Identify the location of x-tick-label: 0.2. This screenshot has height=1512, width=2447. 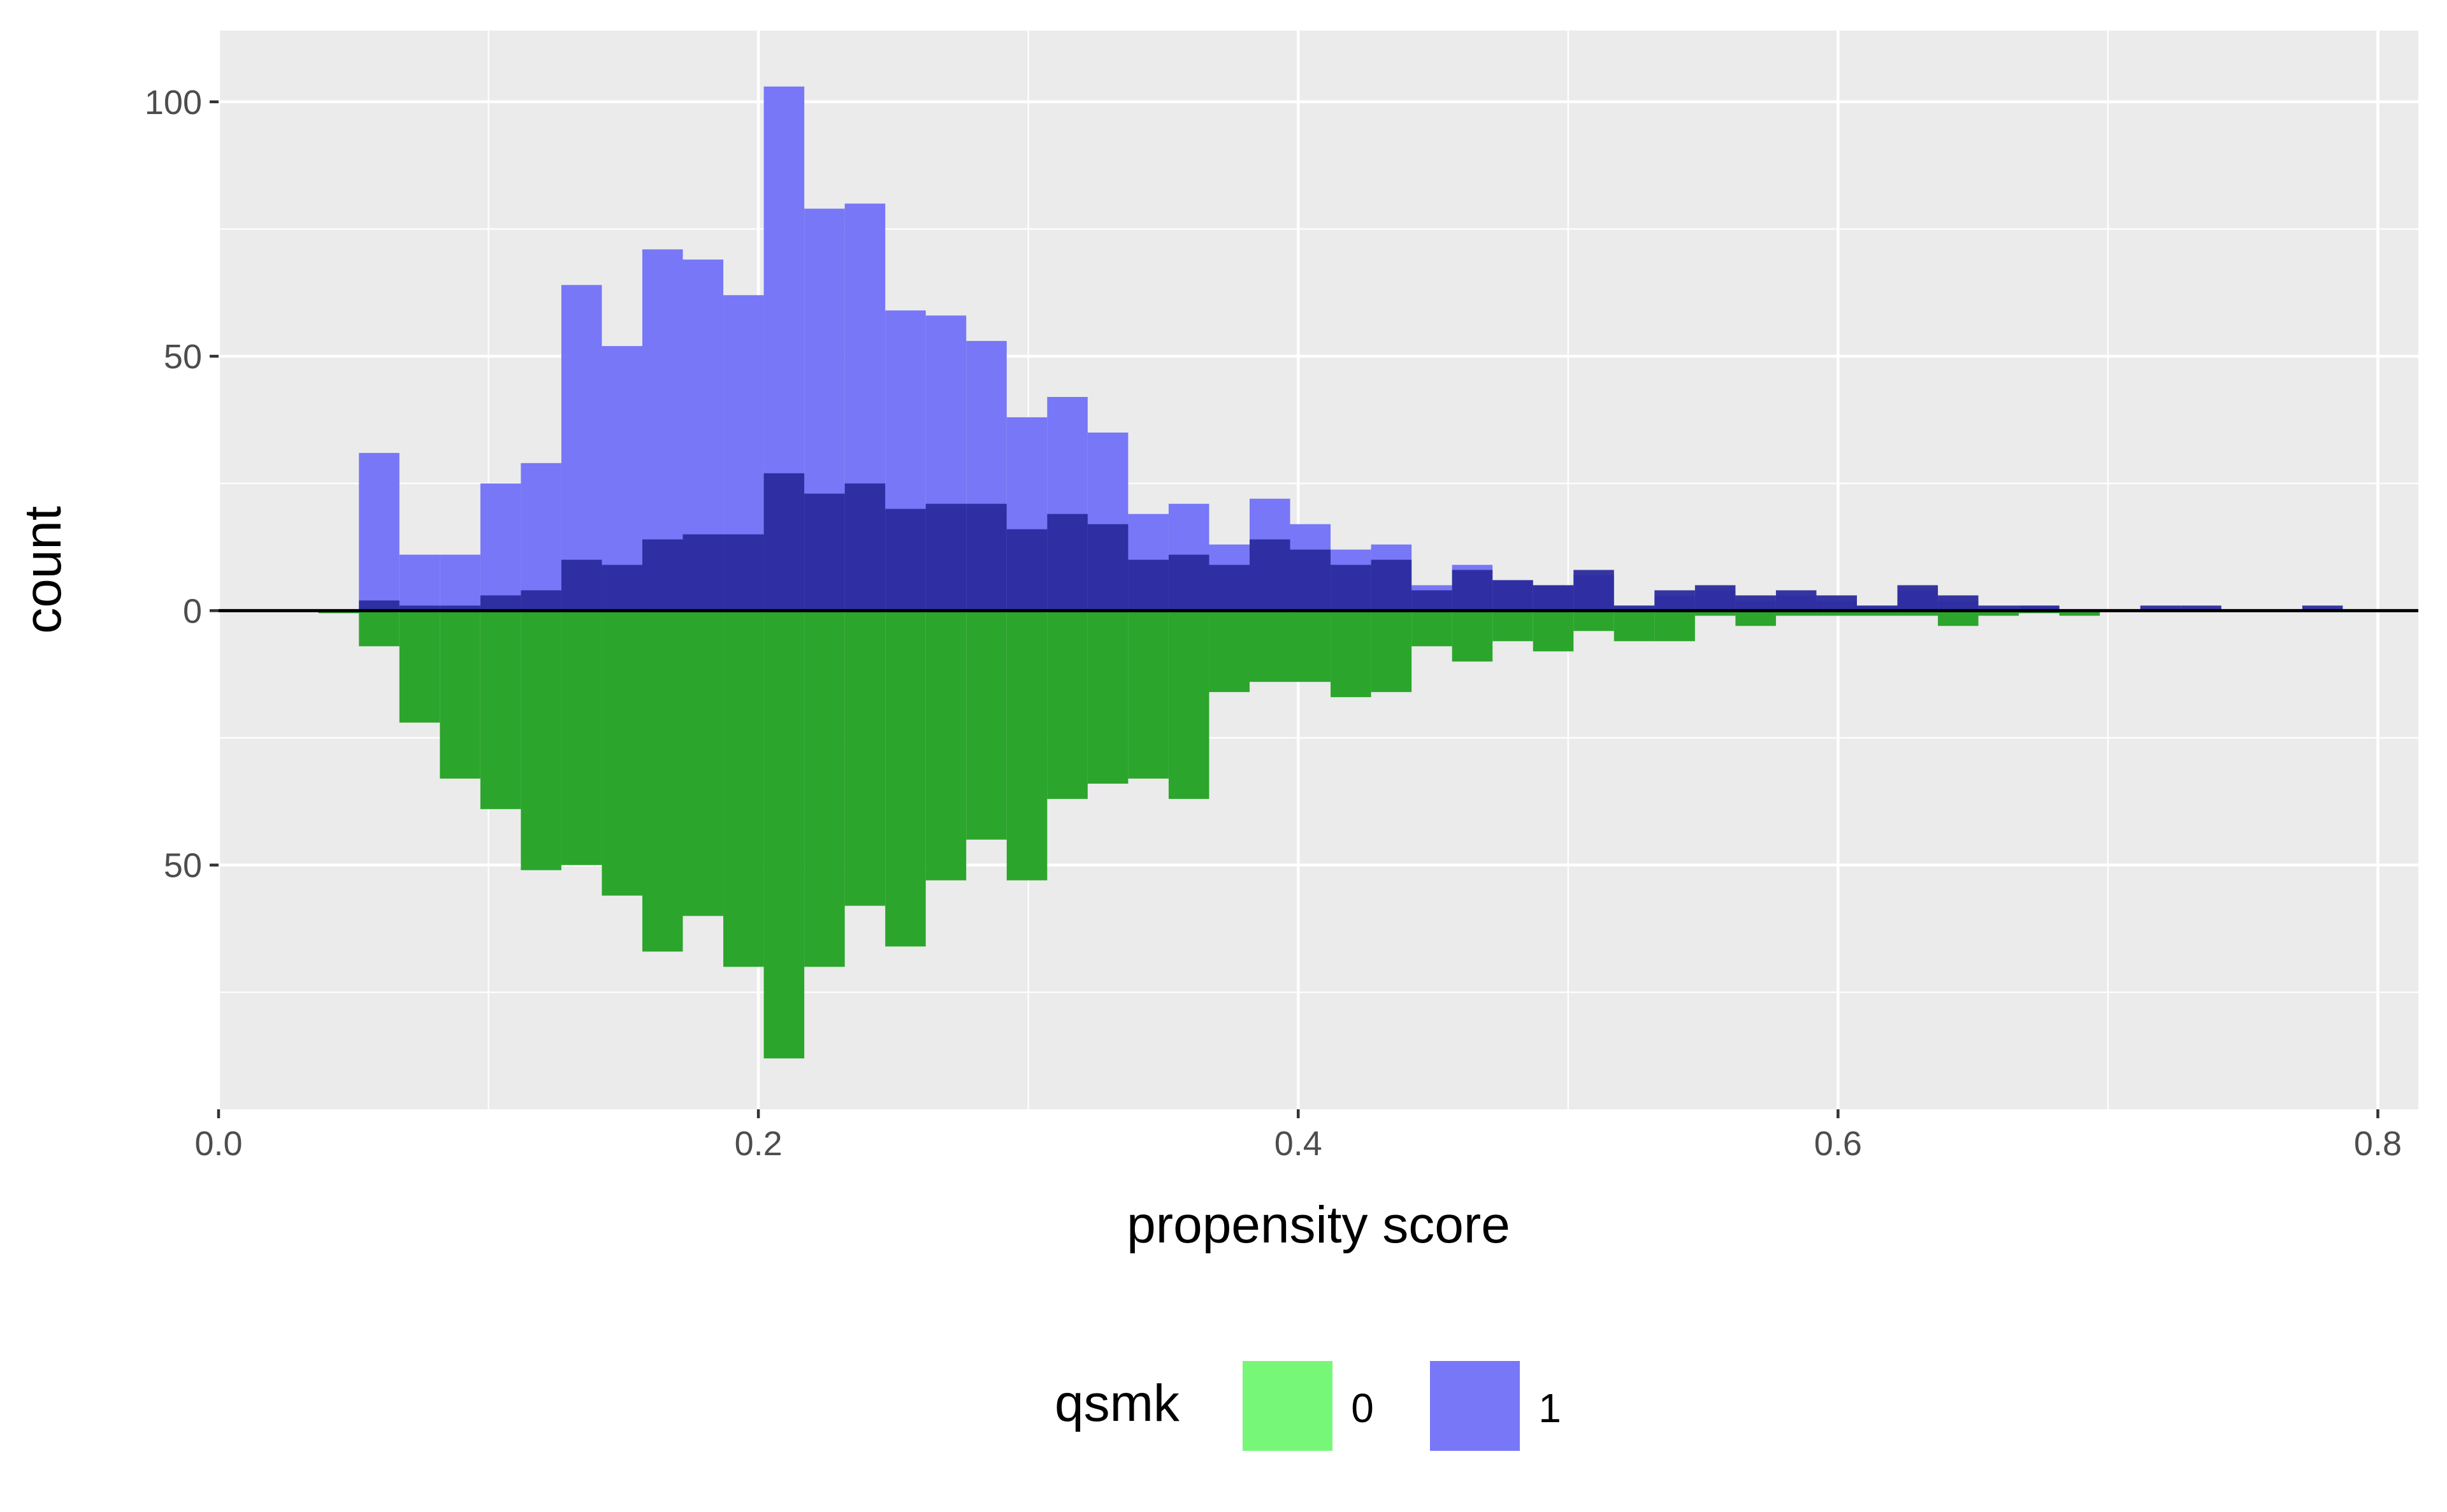
(759, 1144).